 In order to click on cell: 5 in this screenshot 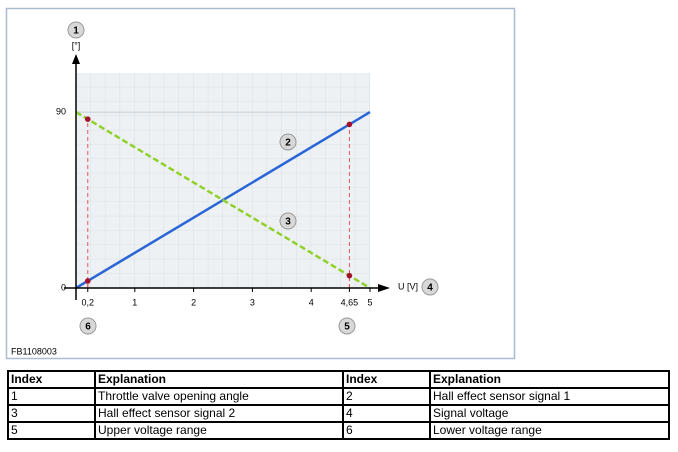, I will do `click(51, 430)`.